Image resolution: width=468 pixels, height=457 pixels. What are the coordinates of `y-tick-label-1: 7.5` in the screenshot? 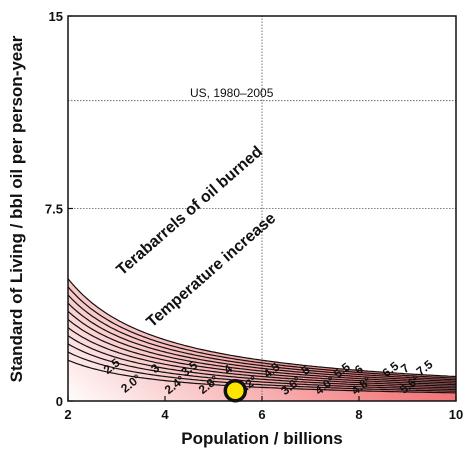 It's located at (54, 209).